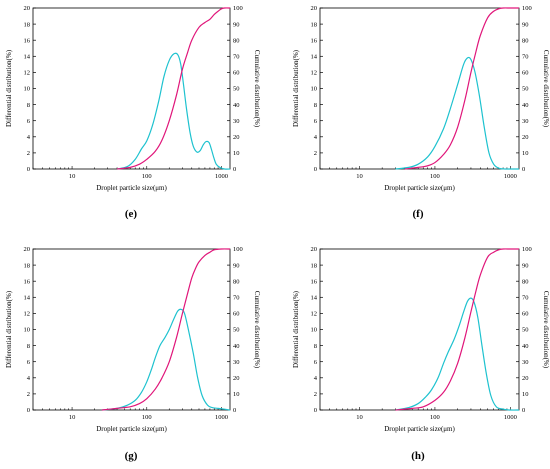 This screenshot has width=550, height=469. Describe the element at coordinates (418, 456) in the screenshot. I see `panel-label: (h)` at that location.